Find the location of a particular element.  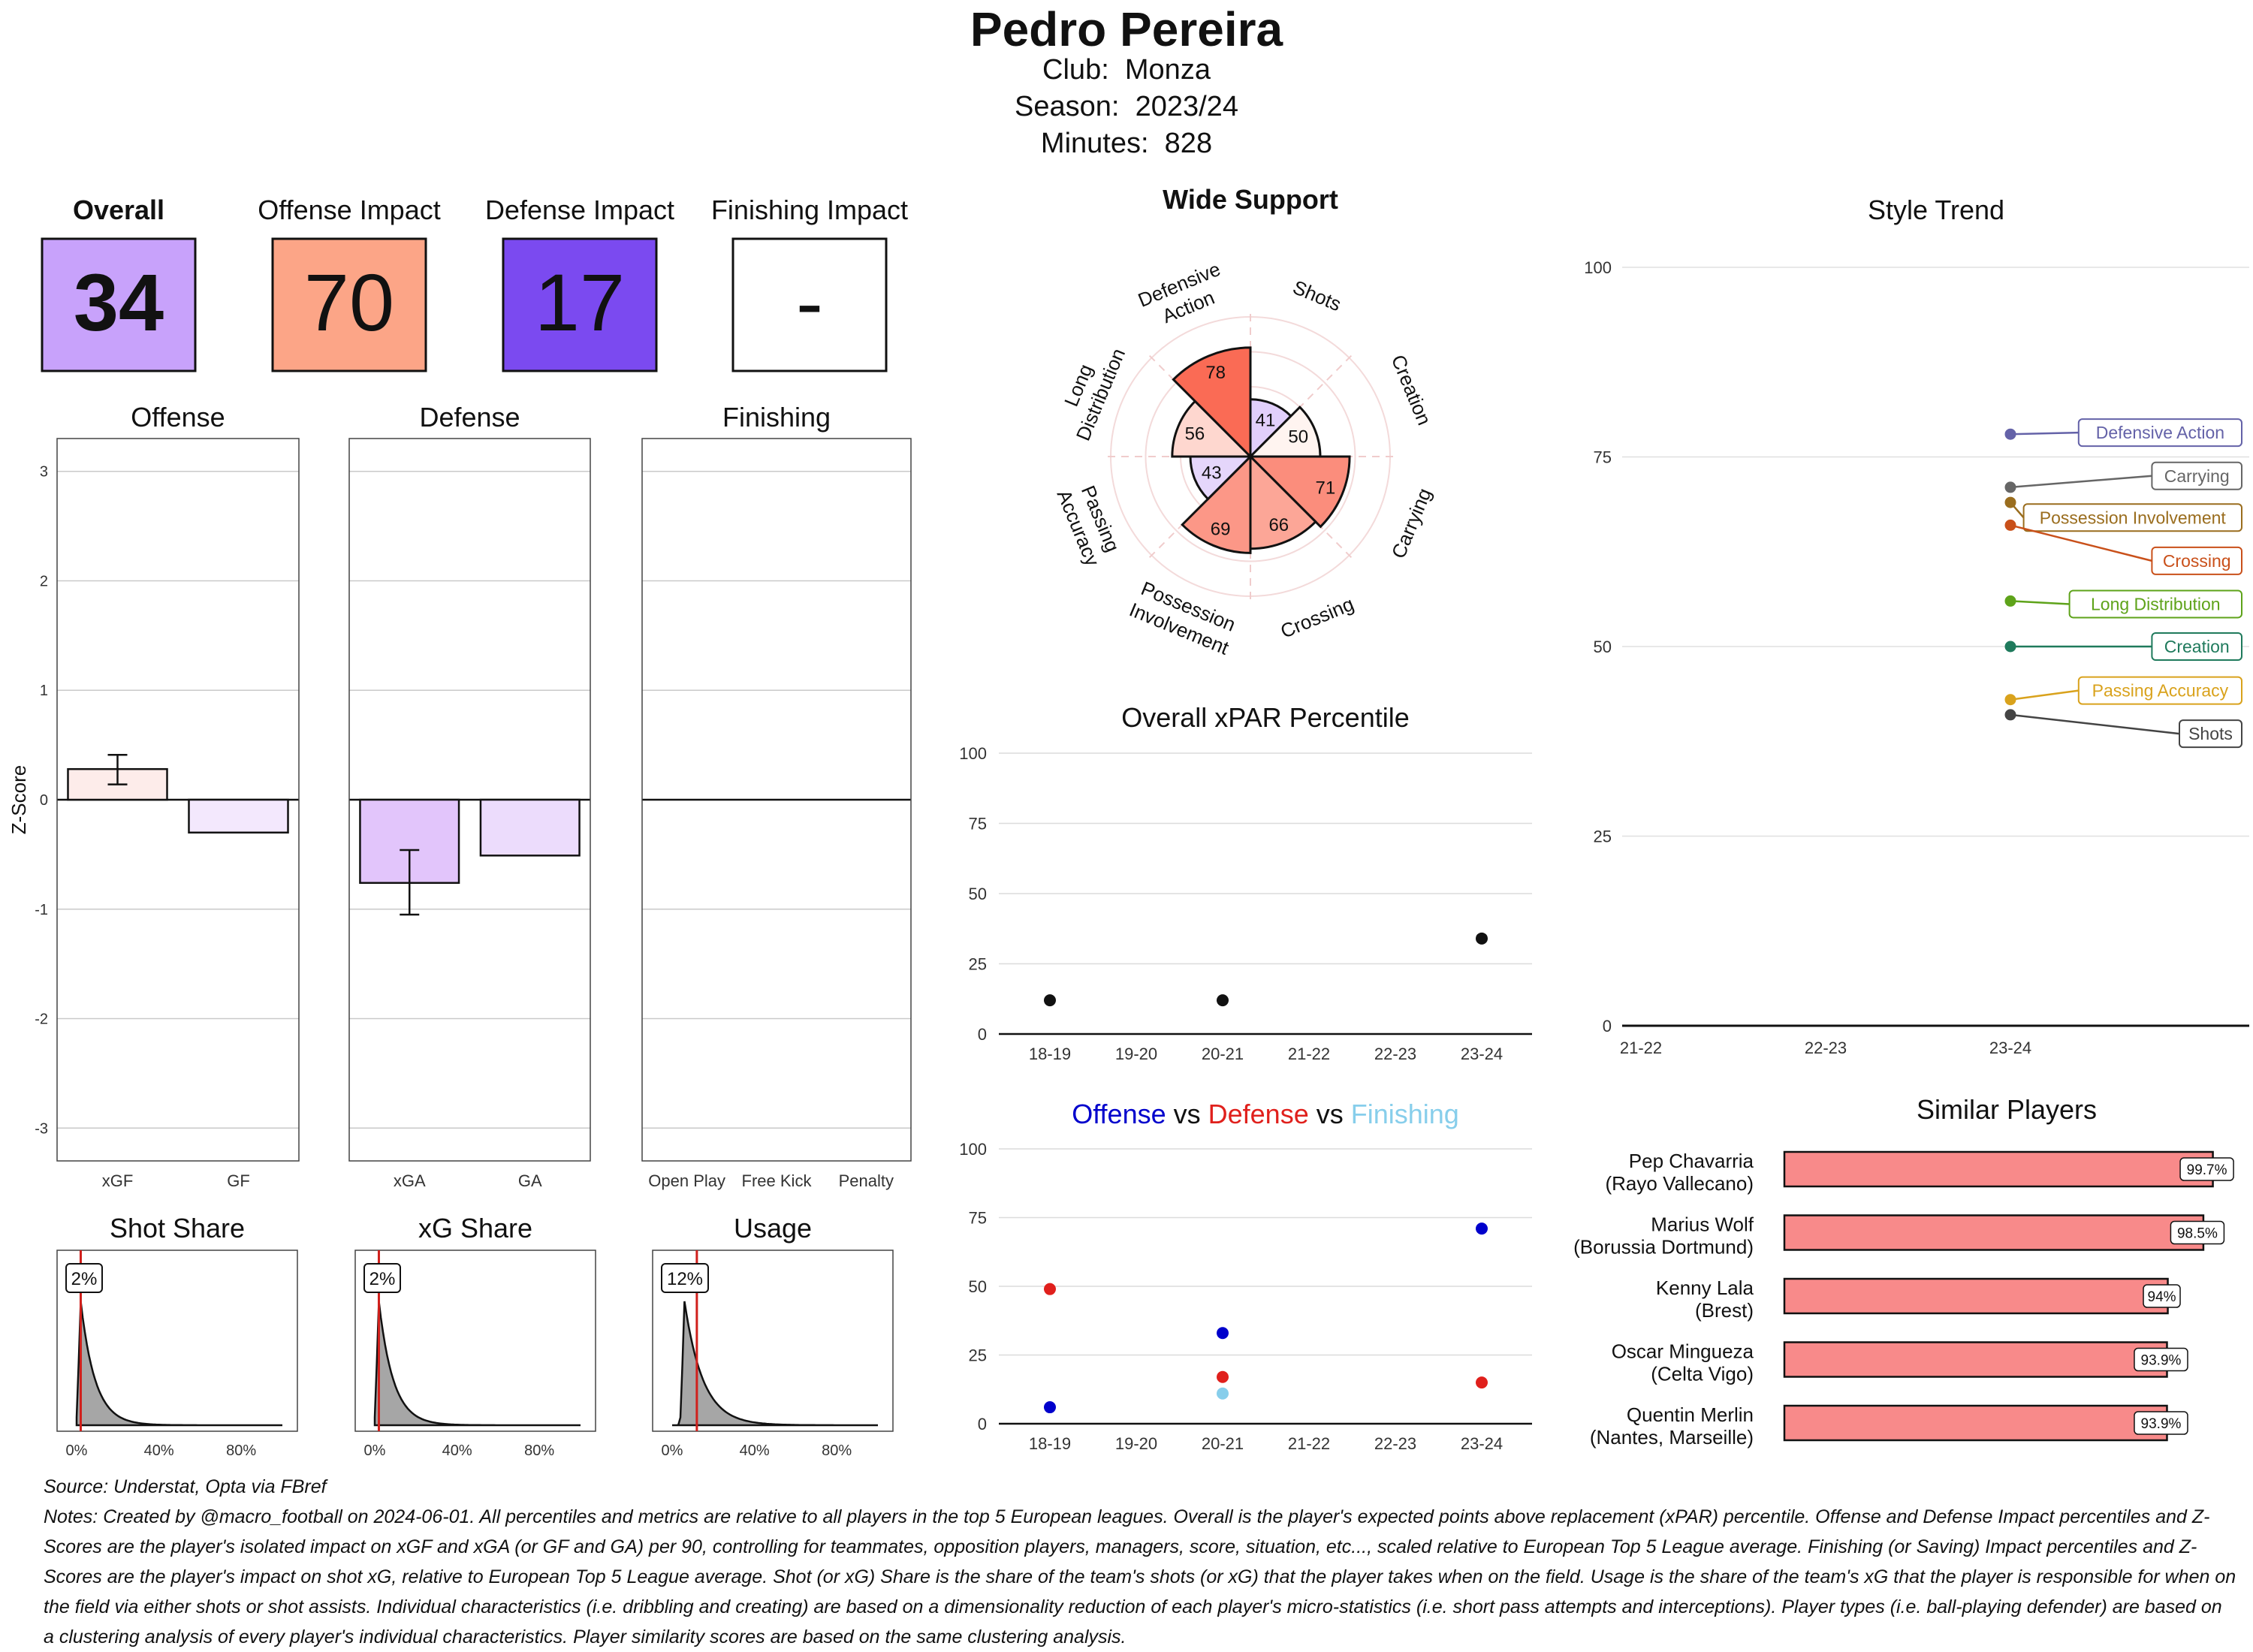

similar-player-bar is located at coordinates (1976, 1423).